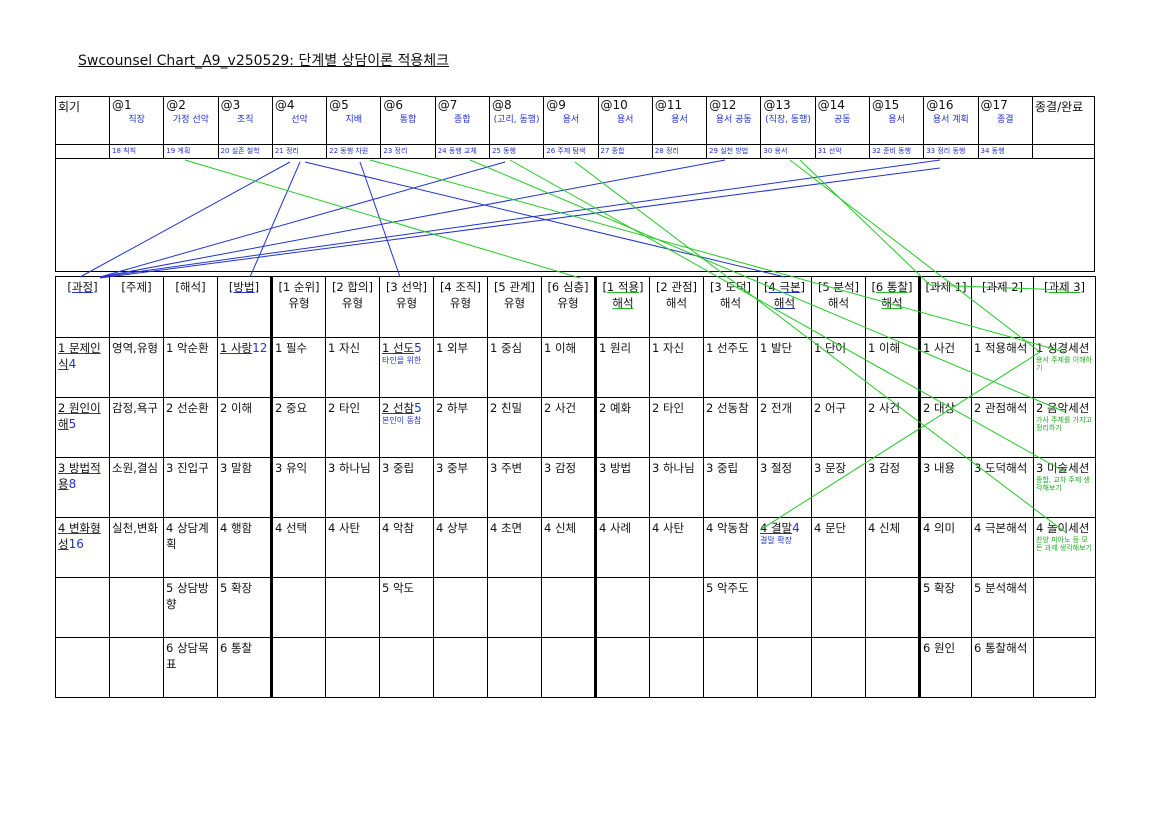 The image size is (1152, 814). Describe the element at coordinates (349, 151) in the screenshot. I see `session-followup-note: 22 동행 차원` at that location.